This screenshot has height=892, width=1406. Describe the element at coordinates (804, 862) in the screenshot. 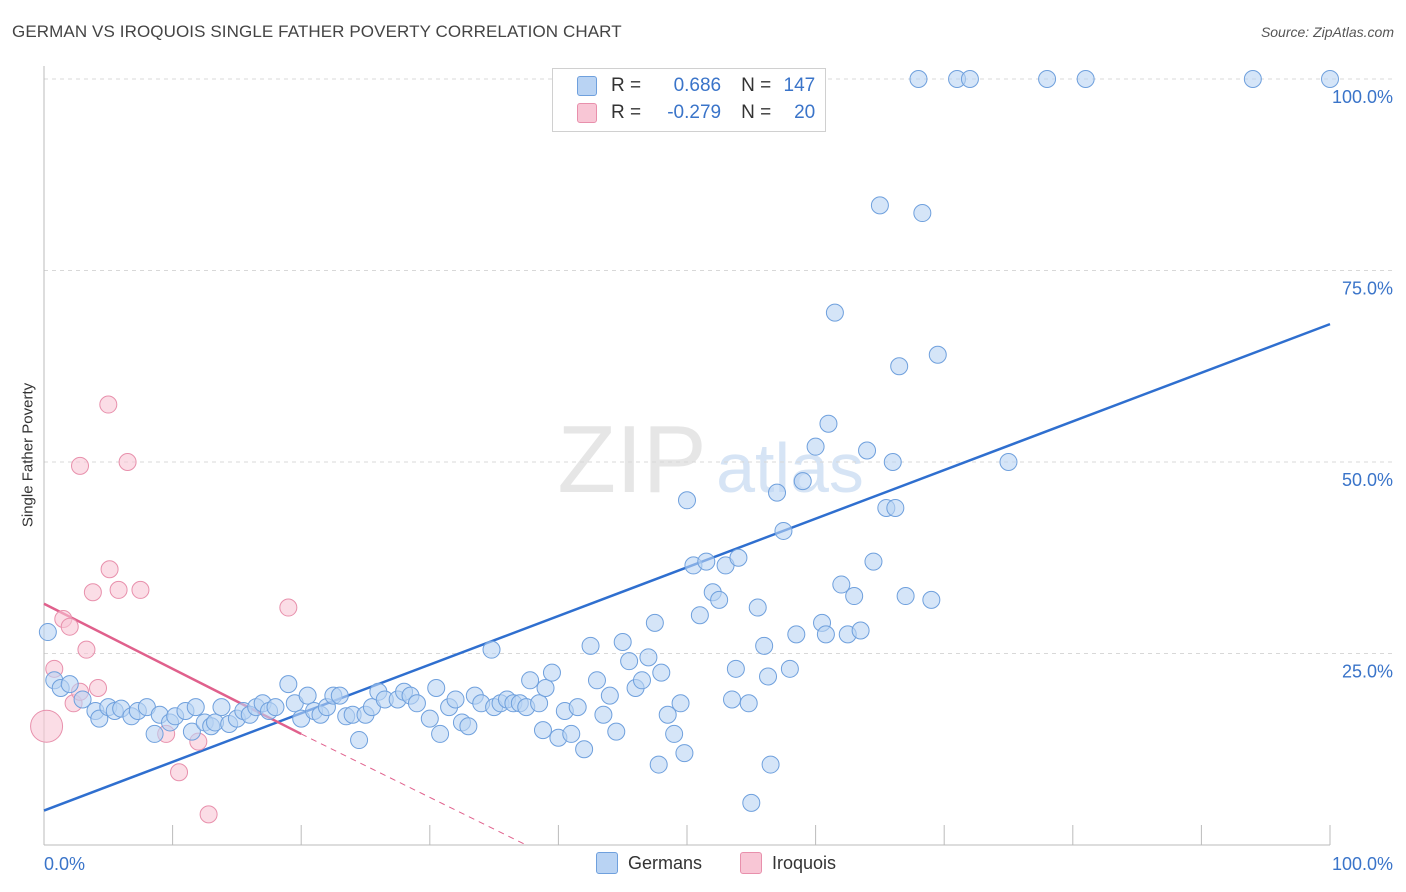

I see `legend-label-iroquois: Iroquois` at that location.